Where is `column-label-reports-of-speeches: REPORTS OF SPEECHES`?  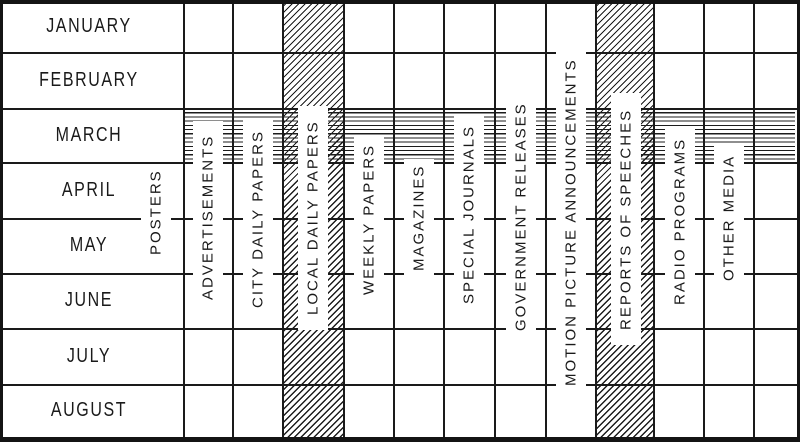
column-label-reports-of-speeches: REPORTS OF SPEECHES is located at coordinates (626, 219).